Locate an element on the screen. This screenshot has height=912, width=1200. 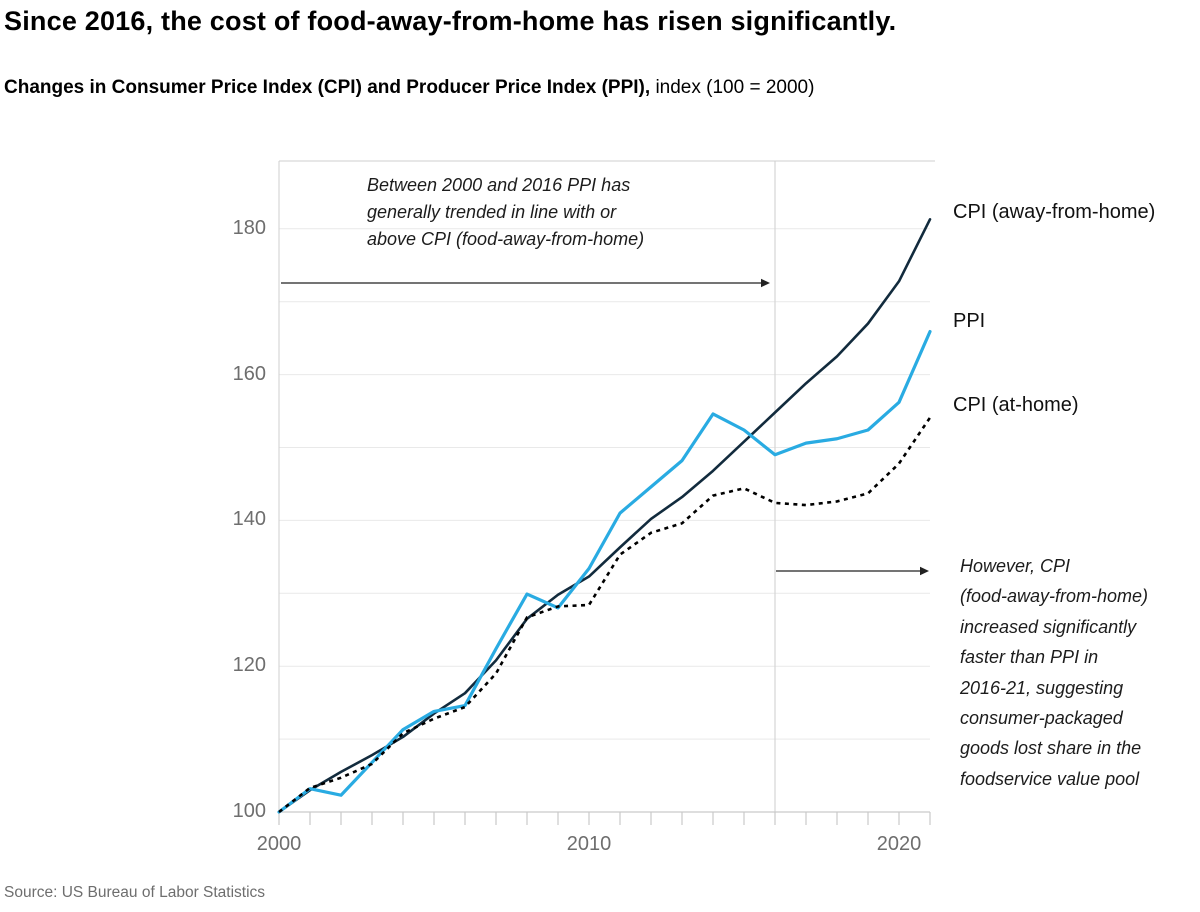
y-axis-tick-label: 180 is located at coordinates (249, 227).